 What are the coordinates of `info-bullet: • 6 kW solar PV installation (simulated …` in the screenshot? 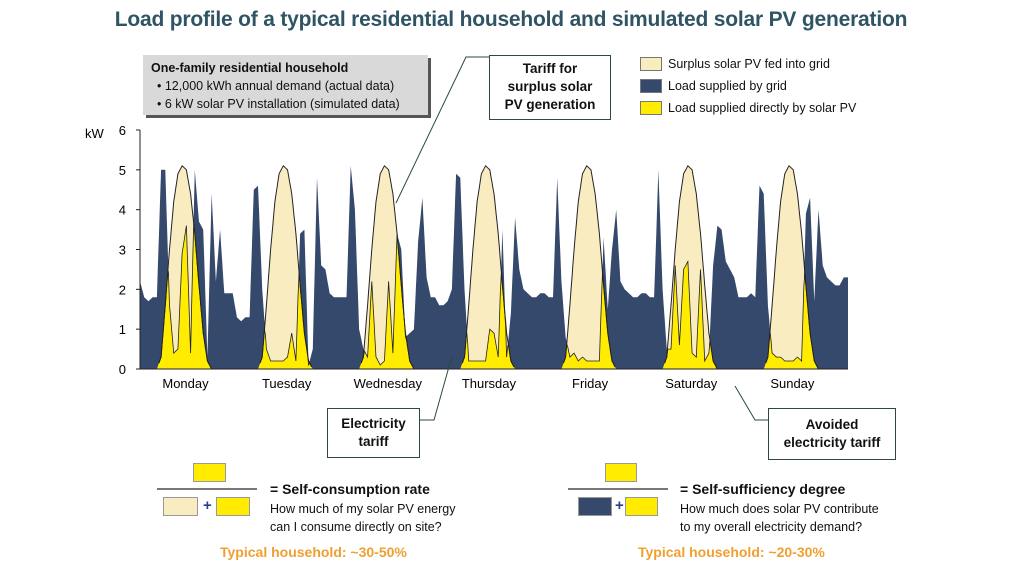 It's located at (278, 104).